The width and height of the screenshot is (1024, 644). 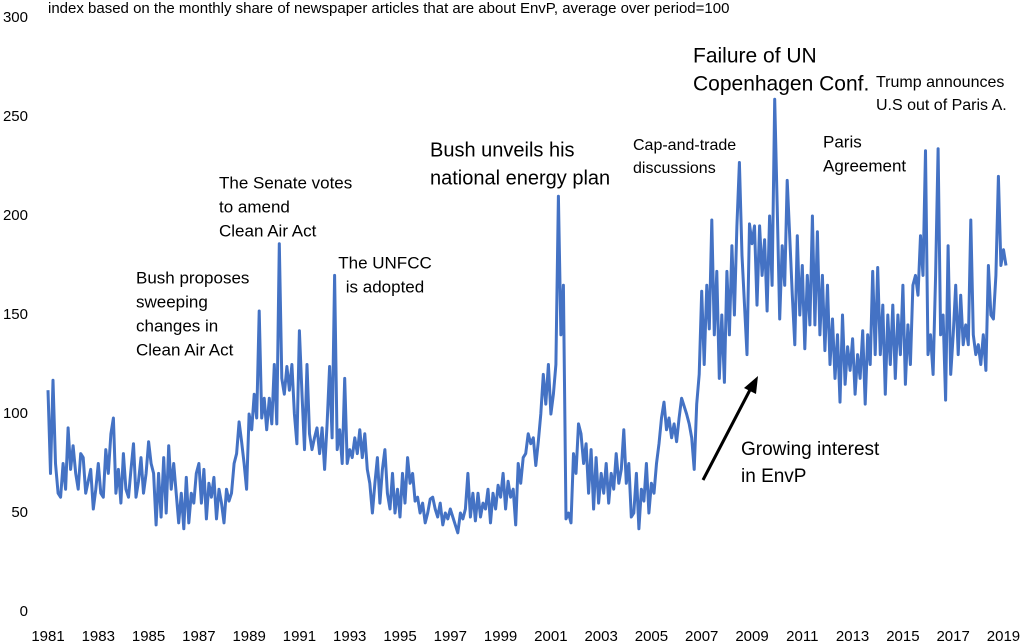 I want to click on y-tick-label: 150, so click(x=15, y=314).